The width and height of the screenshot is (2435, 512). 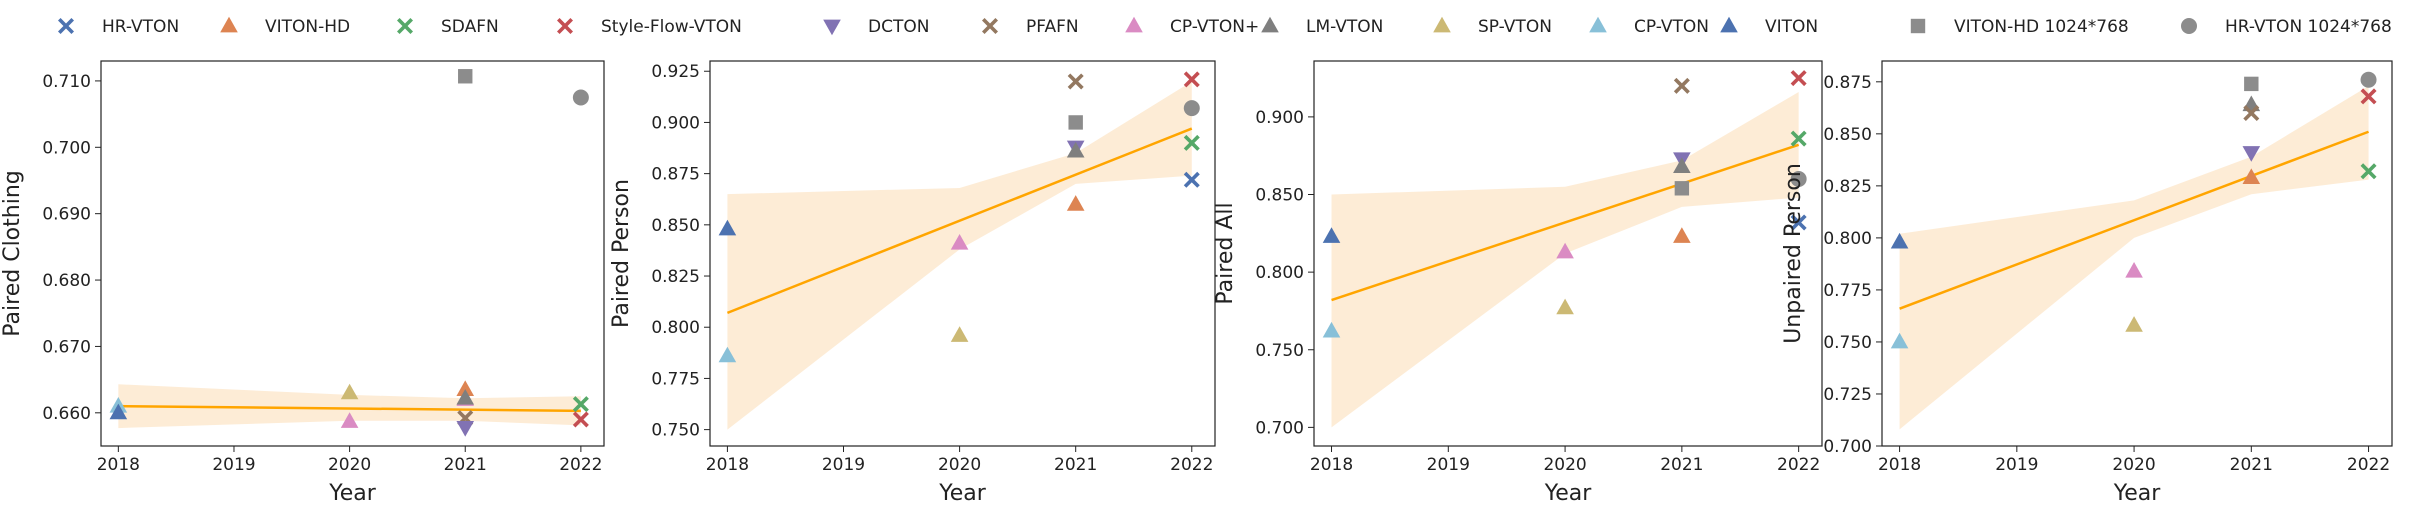 I want to click on legend-item: Style-Flow-VTON, so click(x=649, y=27).